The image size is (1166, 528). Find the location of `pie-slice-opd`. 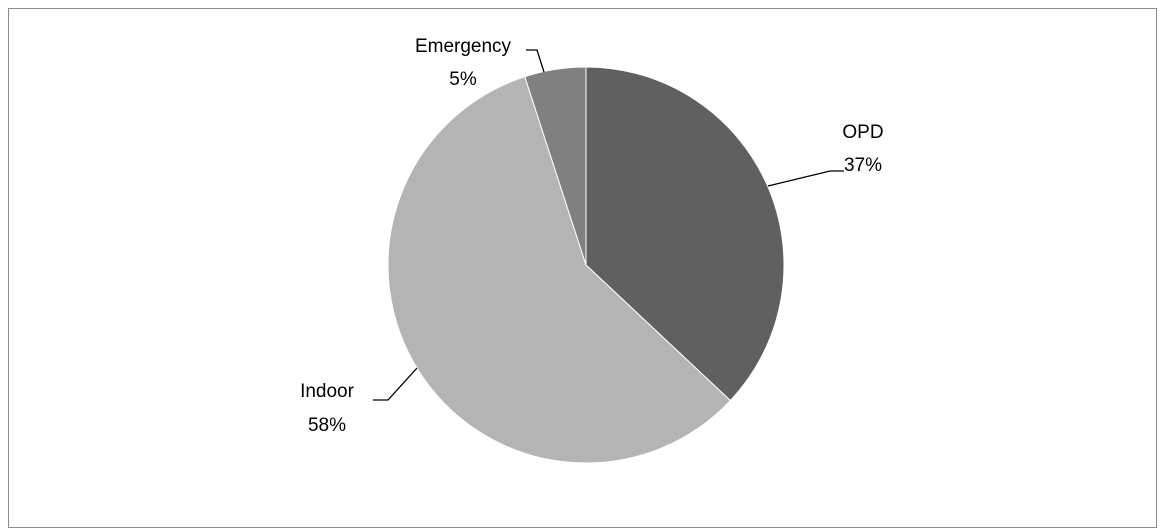

pie-slice-opd is located at coordinates (685, 234).